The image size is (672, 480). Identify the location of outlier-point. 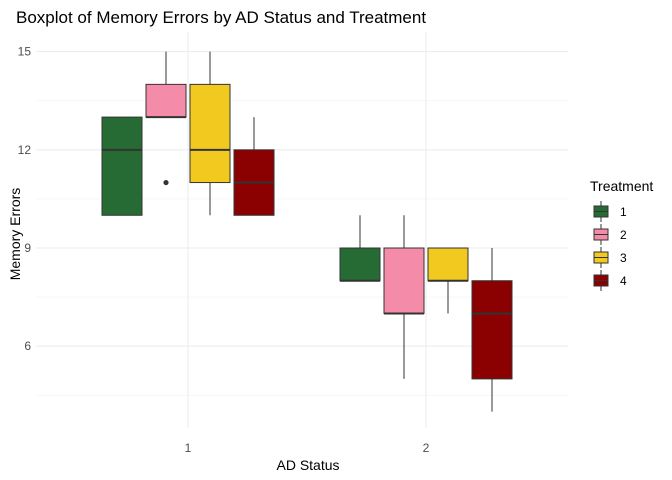
(166, 182).